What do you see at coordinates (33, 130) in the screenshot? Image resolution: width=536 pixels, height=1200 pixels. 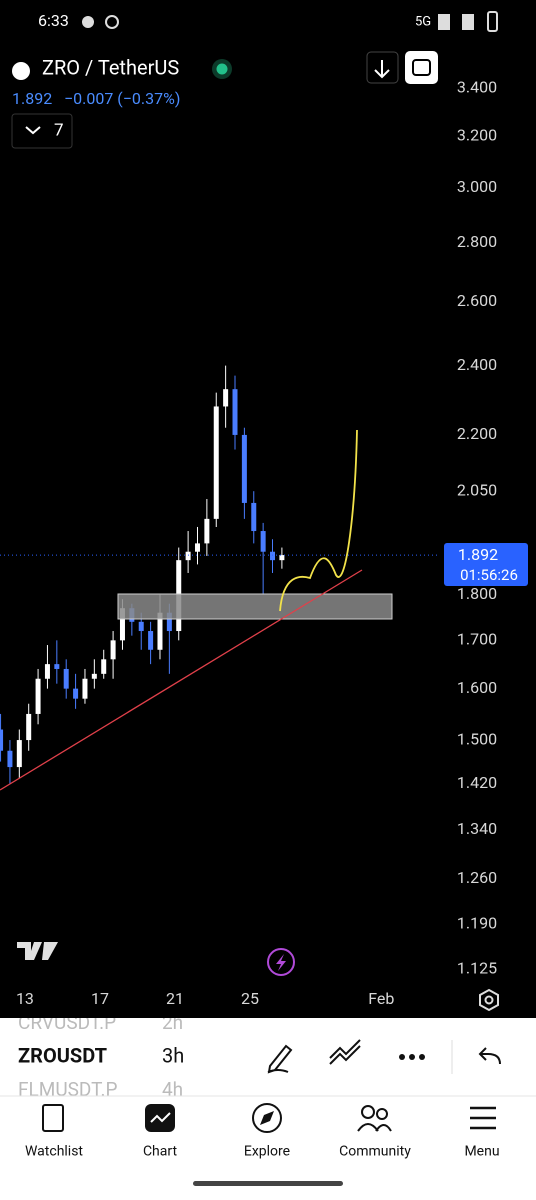 I see `chevron` at bounding box center [33, 130].